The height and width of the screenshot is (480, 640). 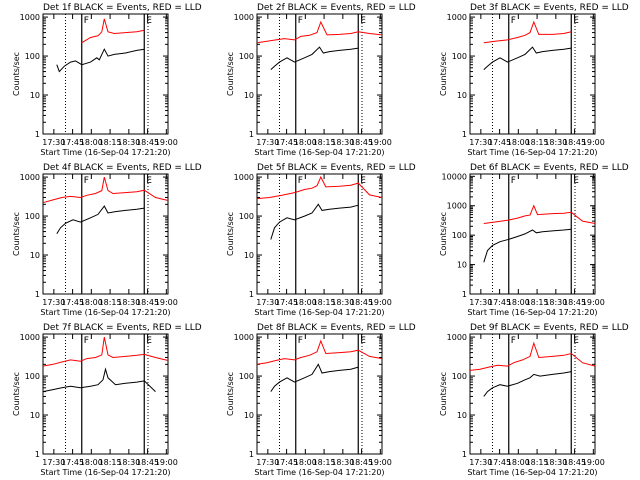 What do you see at coordinates (128, 462) in the screenshot?
I see `x-tick-label: 18:30` at bounding box center [128, 462].